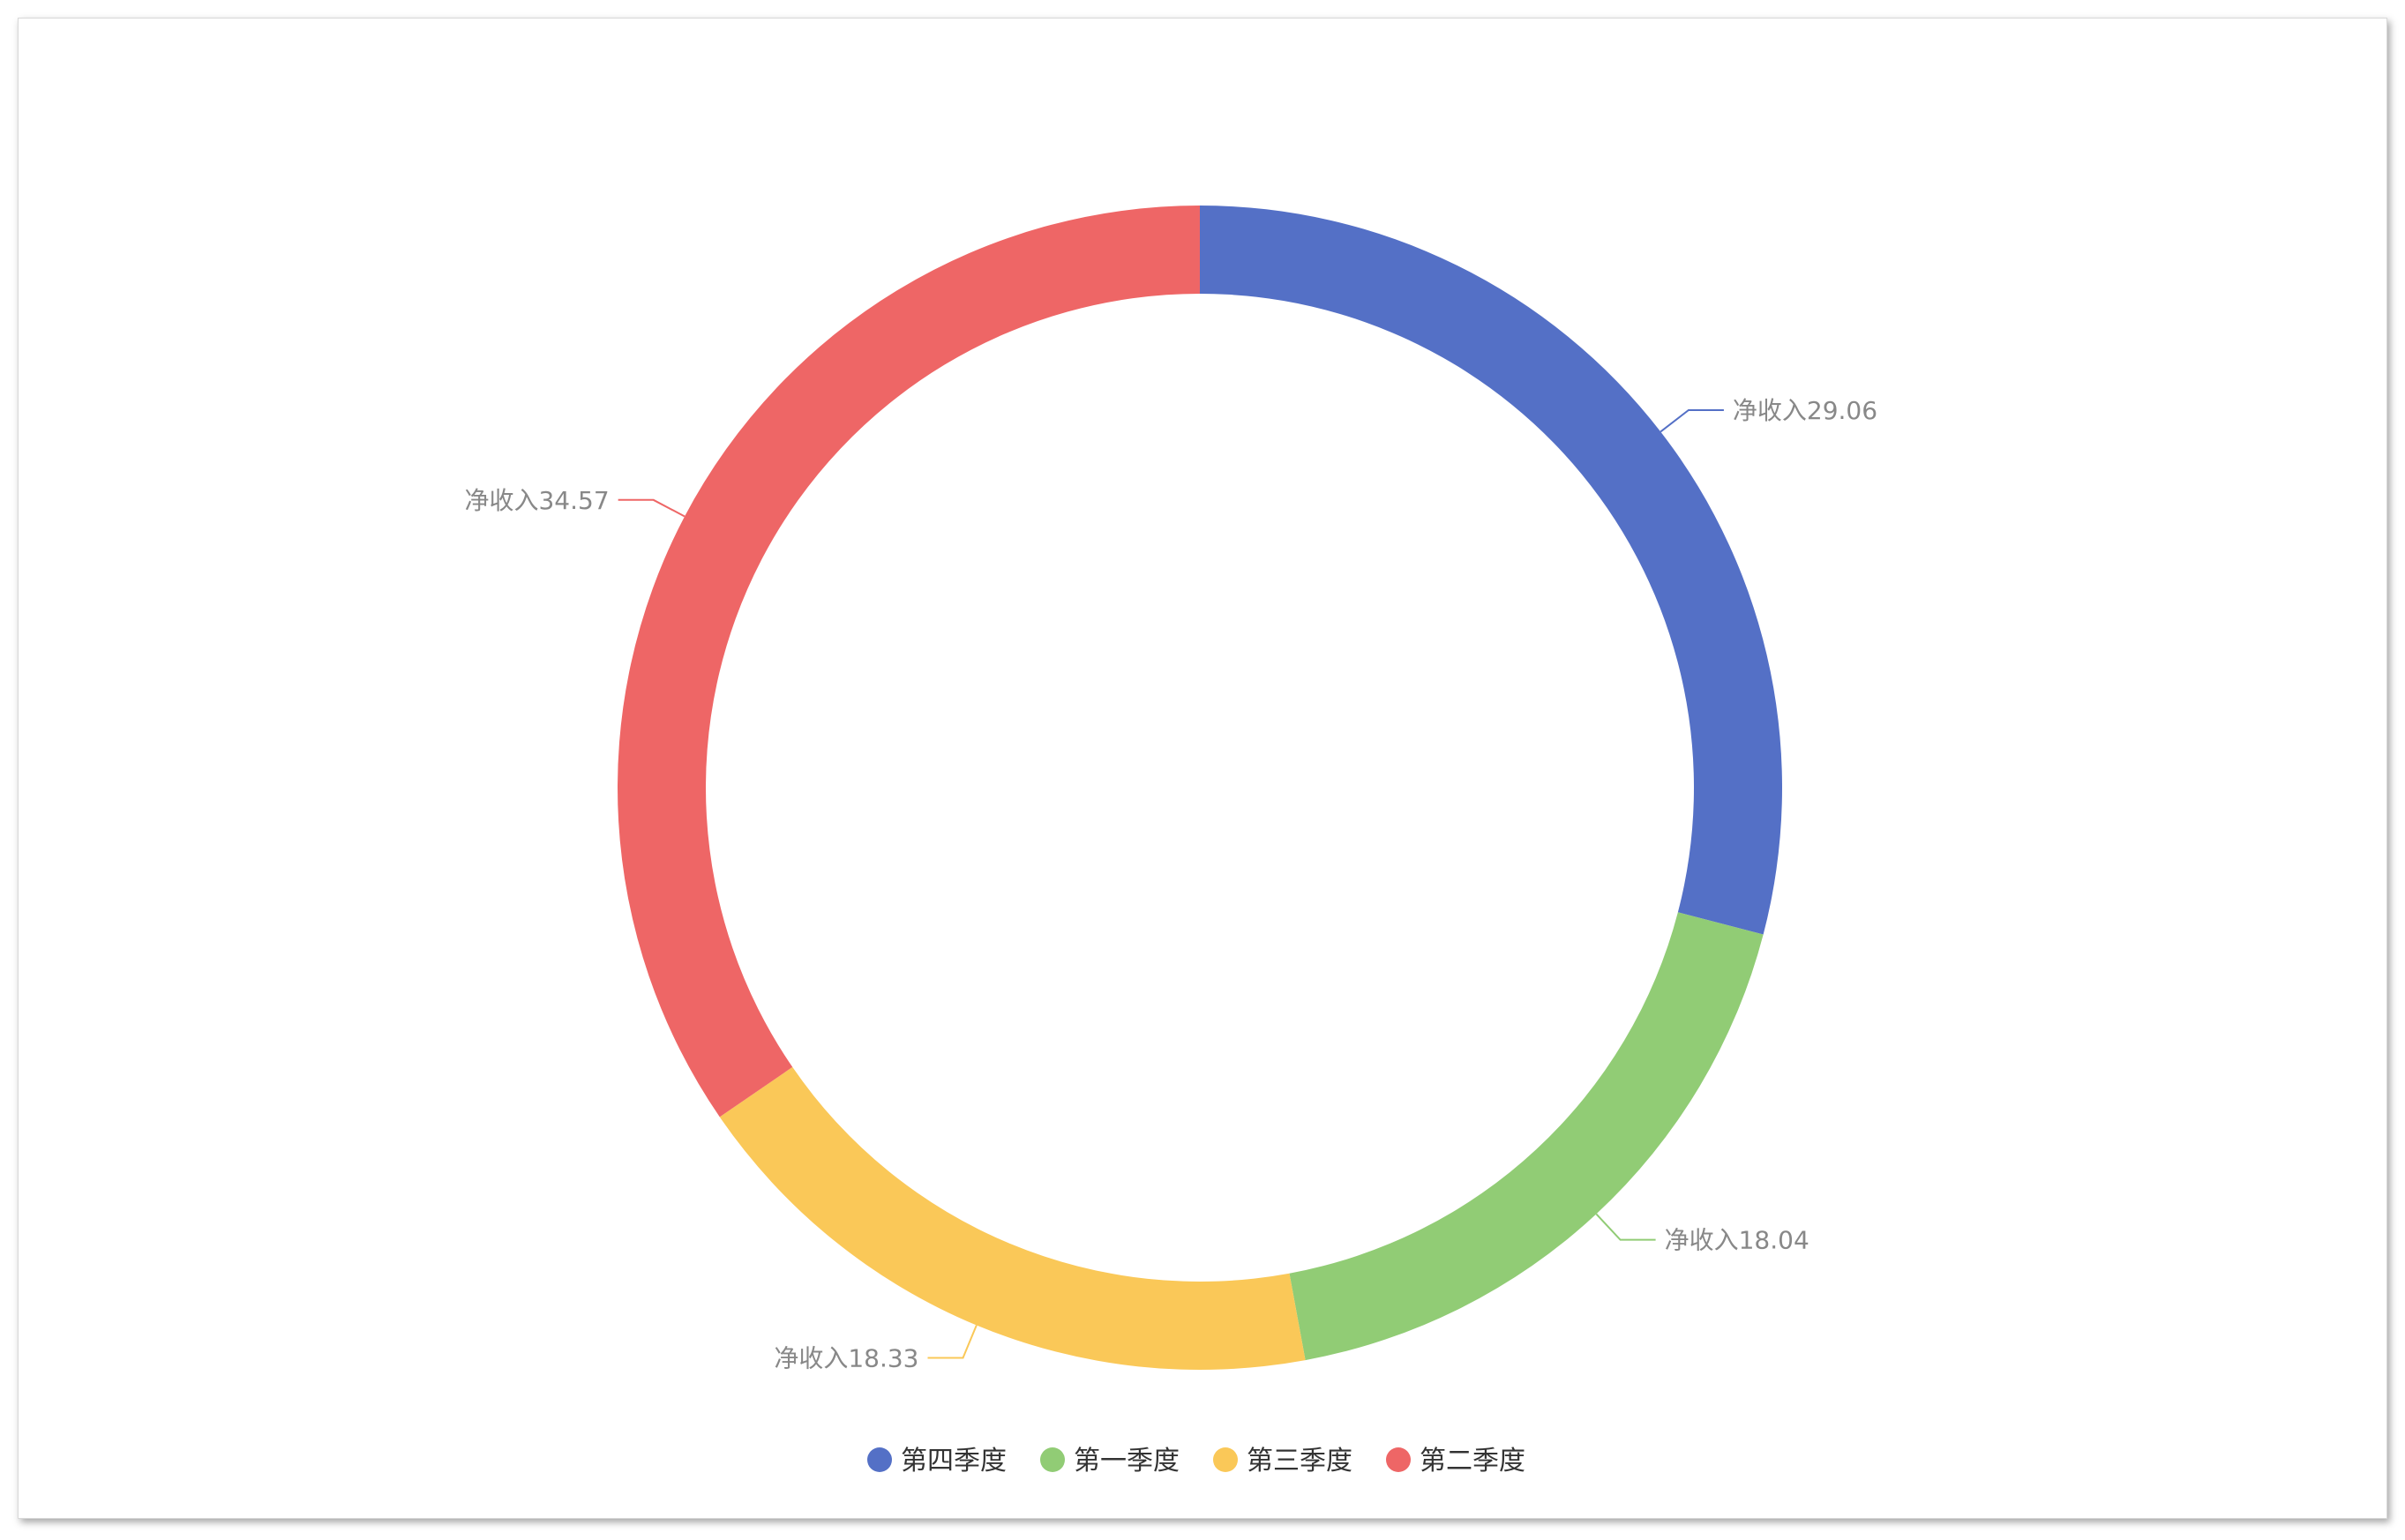 The width and height of the screenshot is (2405, 1540). What do you see at coordinates (1526, 1136) in the screenshot?
I see `slice-2-arc` at bounding box center [1526, 1136].